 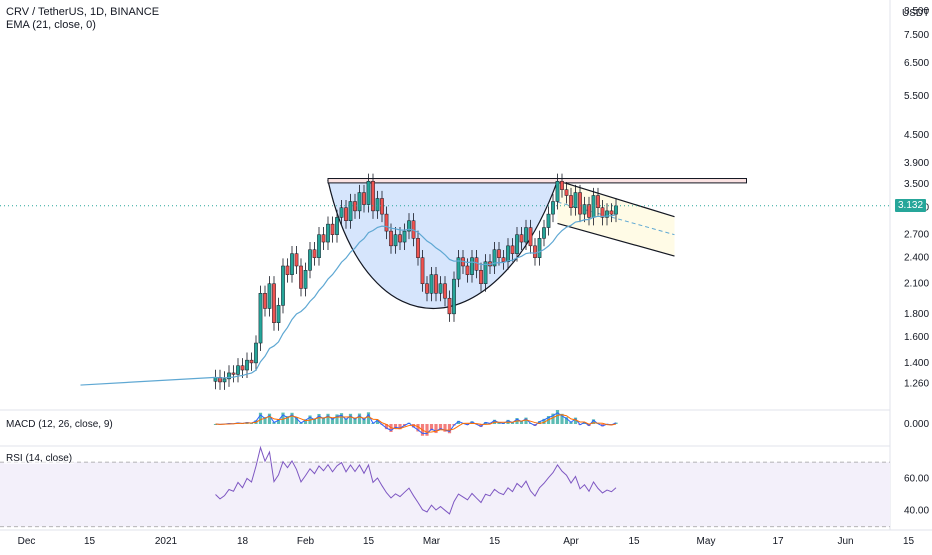 What do you see at coordinates (916, 511) in the screenshot?
I see `rsi-tick-label: 40.00` at bounding box center [916, 511].